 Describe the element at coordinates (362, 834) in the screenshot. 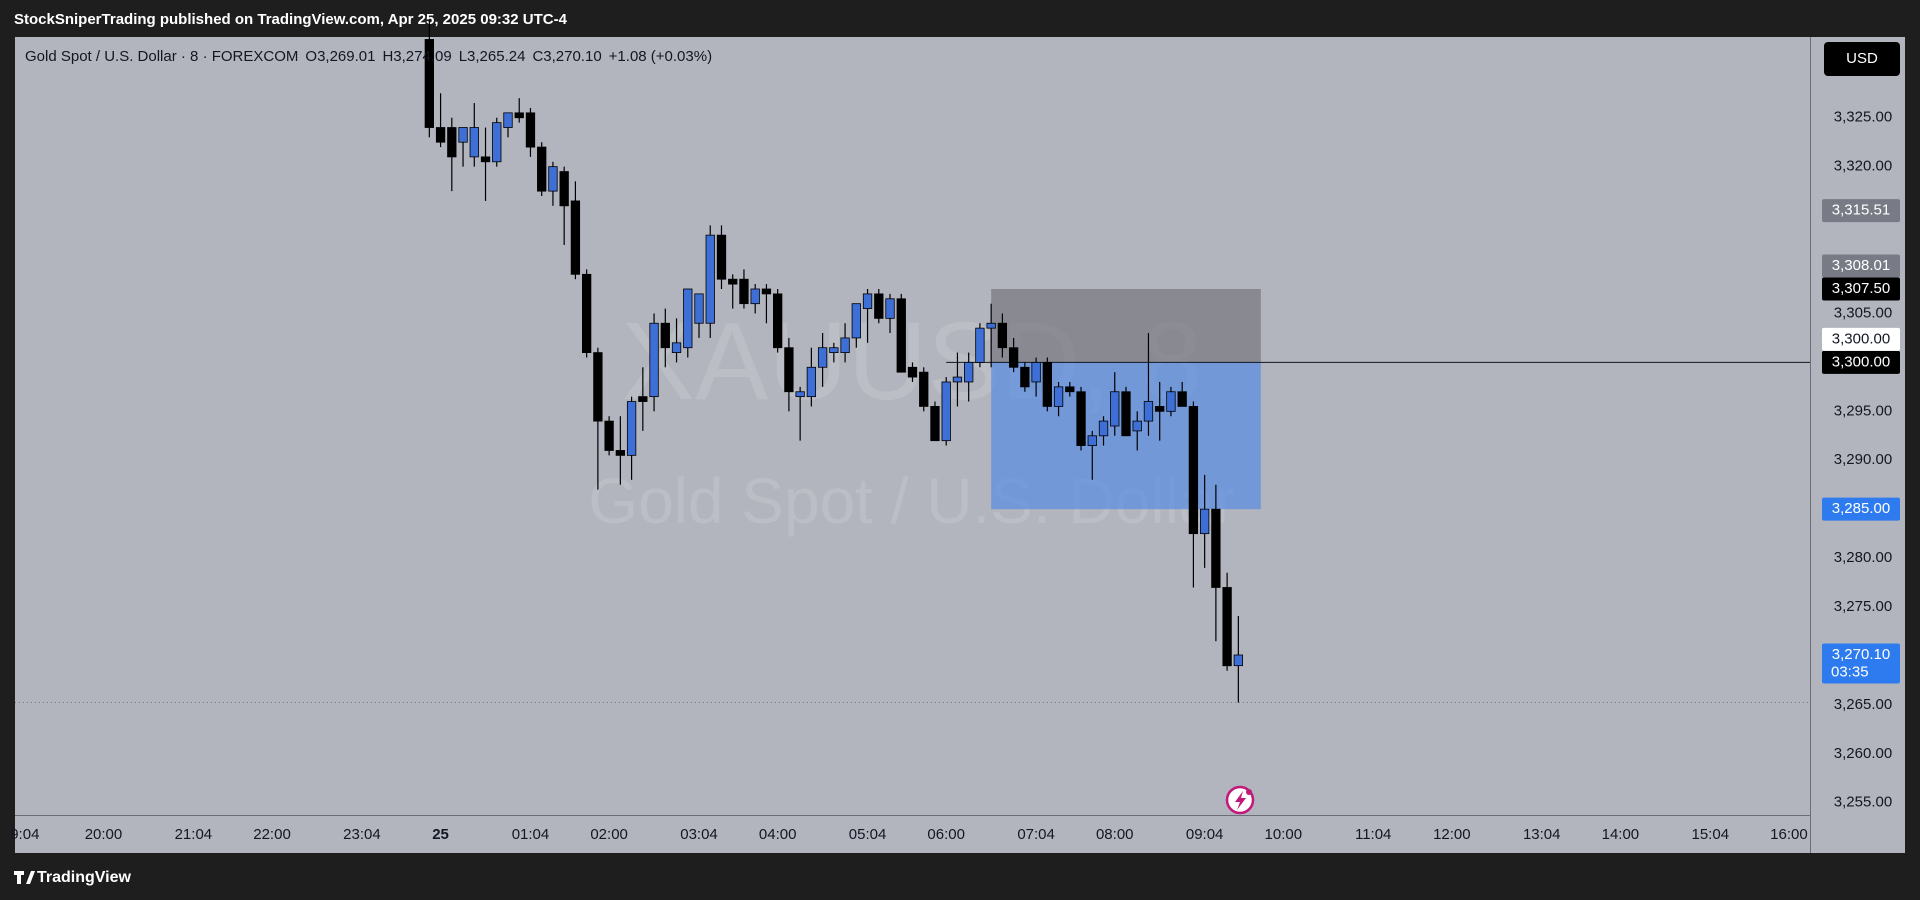

I see `x-tick-label: 23:04` at that location.